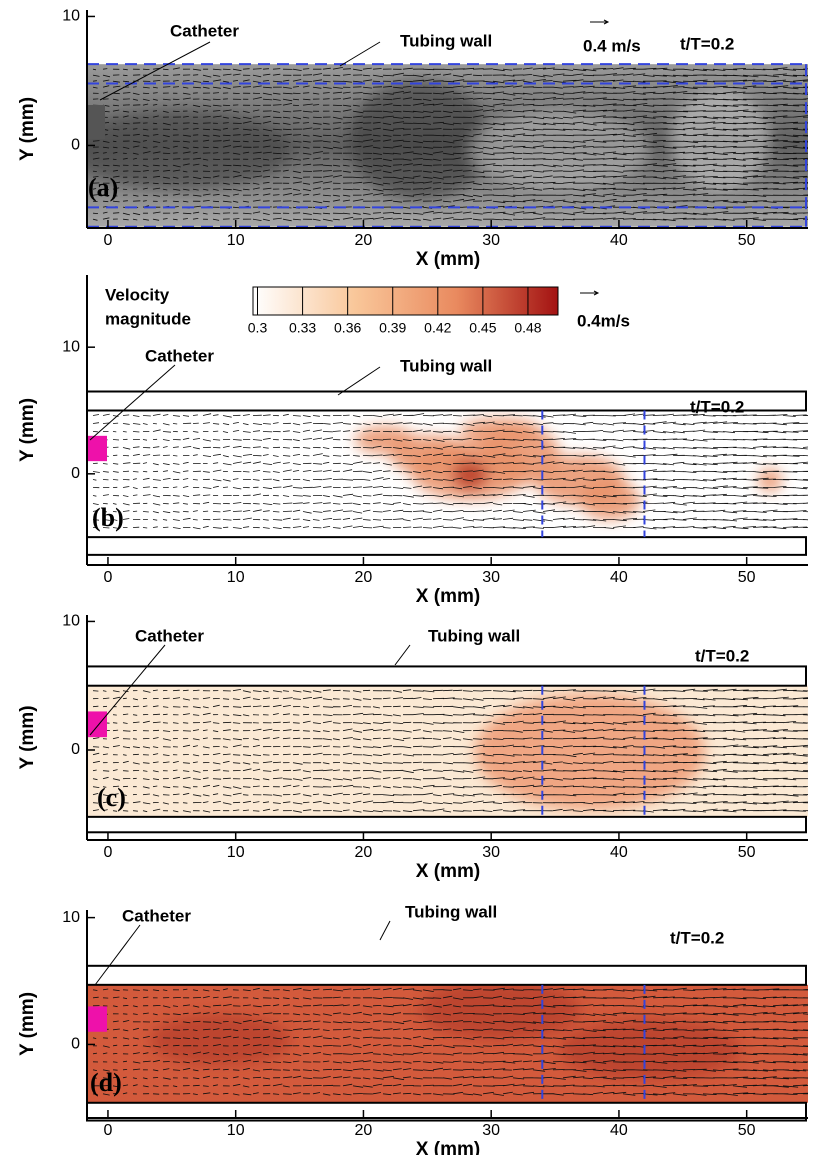  I want to click on cb-tick-label: 0.39, so click(392, 328).